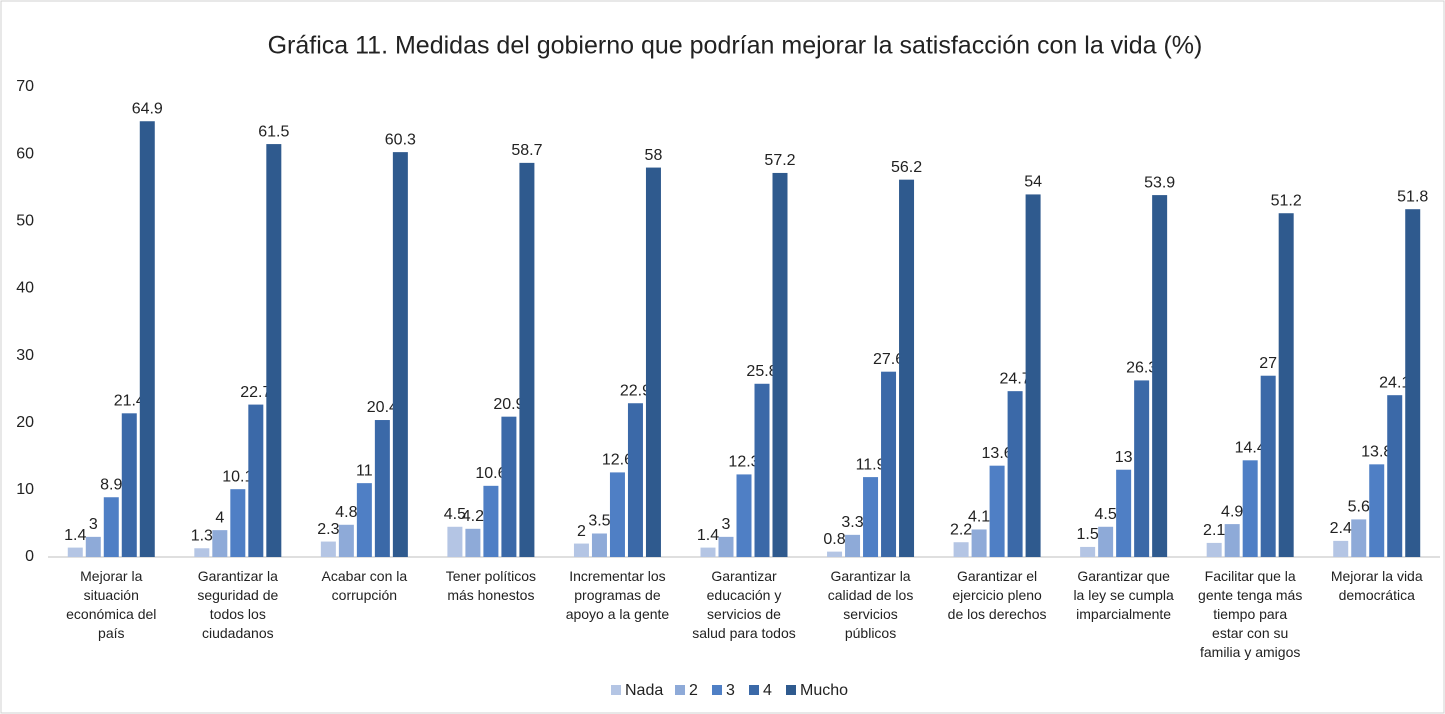 The width and height of the screenshot is (1445, 714). Describe the element at coordinates (871, 464) in the screenshot. I see `data-label: 11.9` at that location.